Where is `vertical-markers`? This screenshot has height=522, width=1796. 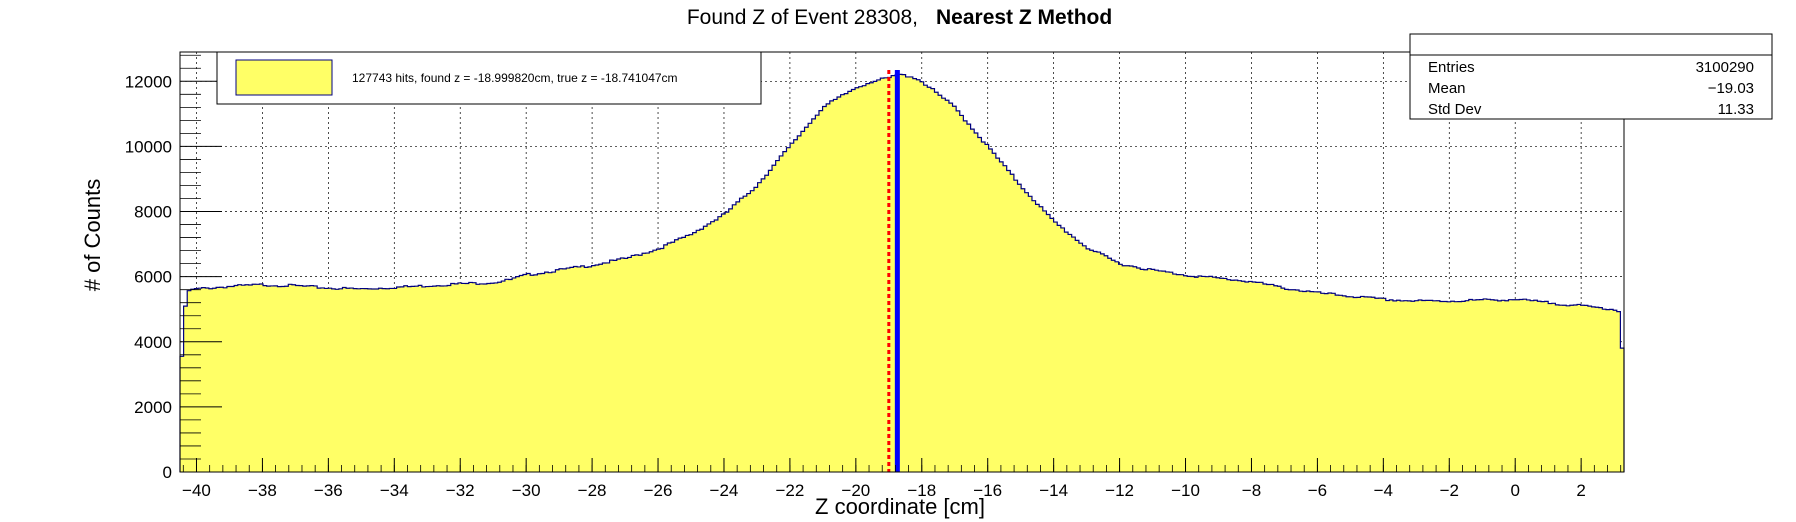 vertical-markers is located at coordinates (893, 271).